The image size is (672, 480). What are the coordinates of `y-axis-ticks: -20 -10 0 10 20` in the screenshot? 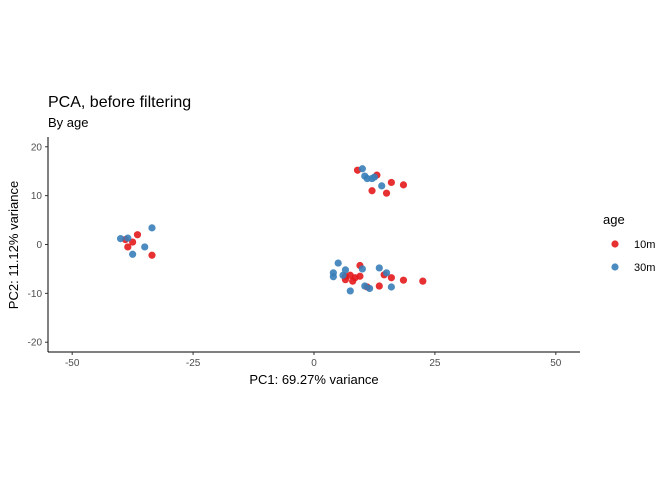 It's located at (38, 245).